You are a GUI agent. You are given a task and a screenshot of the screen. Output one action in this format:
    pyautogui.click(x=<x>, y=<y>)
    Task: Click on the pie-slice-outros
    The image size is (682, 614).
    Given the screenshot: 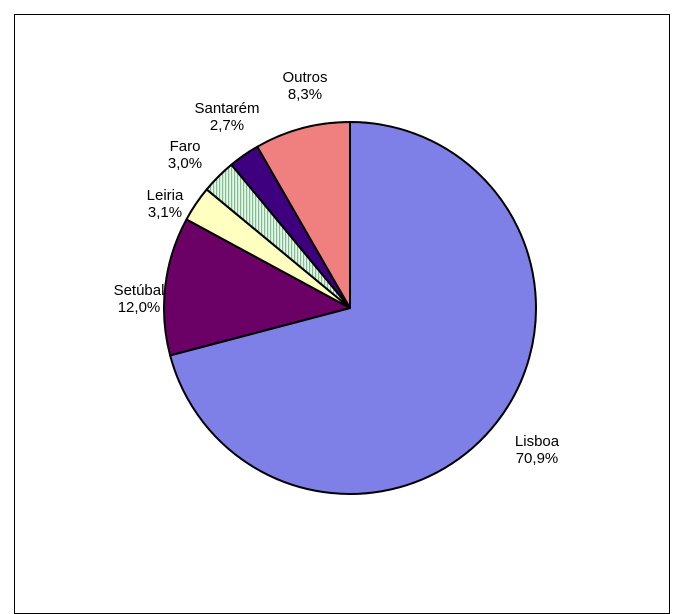 What is the action you would take?
    pyautogui.click(x=303, y=215)
    